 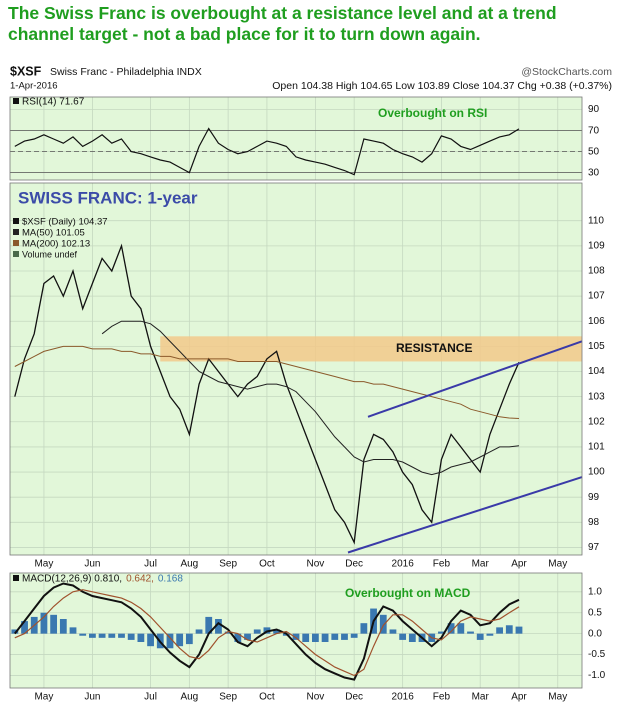 What do you see at coordinates (371, 349) in the screenshot?
I see `resistance-band` at bounding box center [371, 349].